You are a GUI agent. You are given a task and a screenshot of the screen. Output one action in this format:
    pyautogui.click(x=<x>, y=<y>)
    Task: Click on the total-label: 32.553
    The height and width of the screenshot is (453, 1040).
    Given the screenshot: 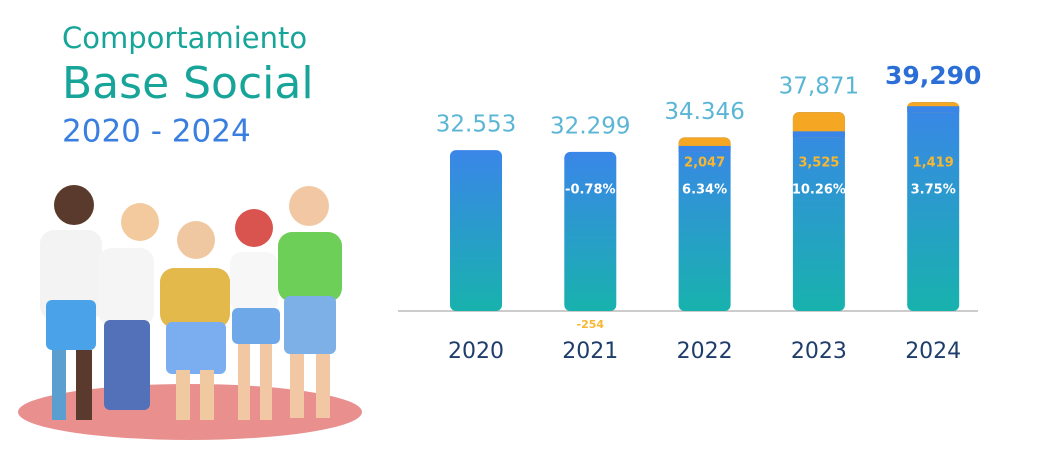 What is the action you would take?
    pyautogui.click(x=476, y=125)
    